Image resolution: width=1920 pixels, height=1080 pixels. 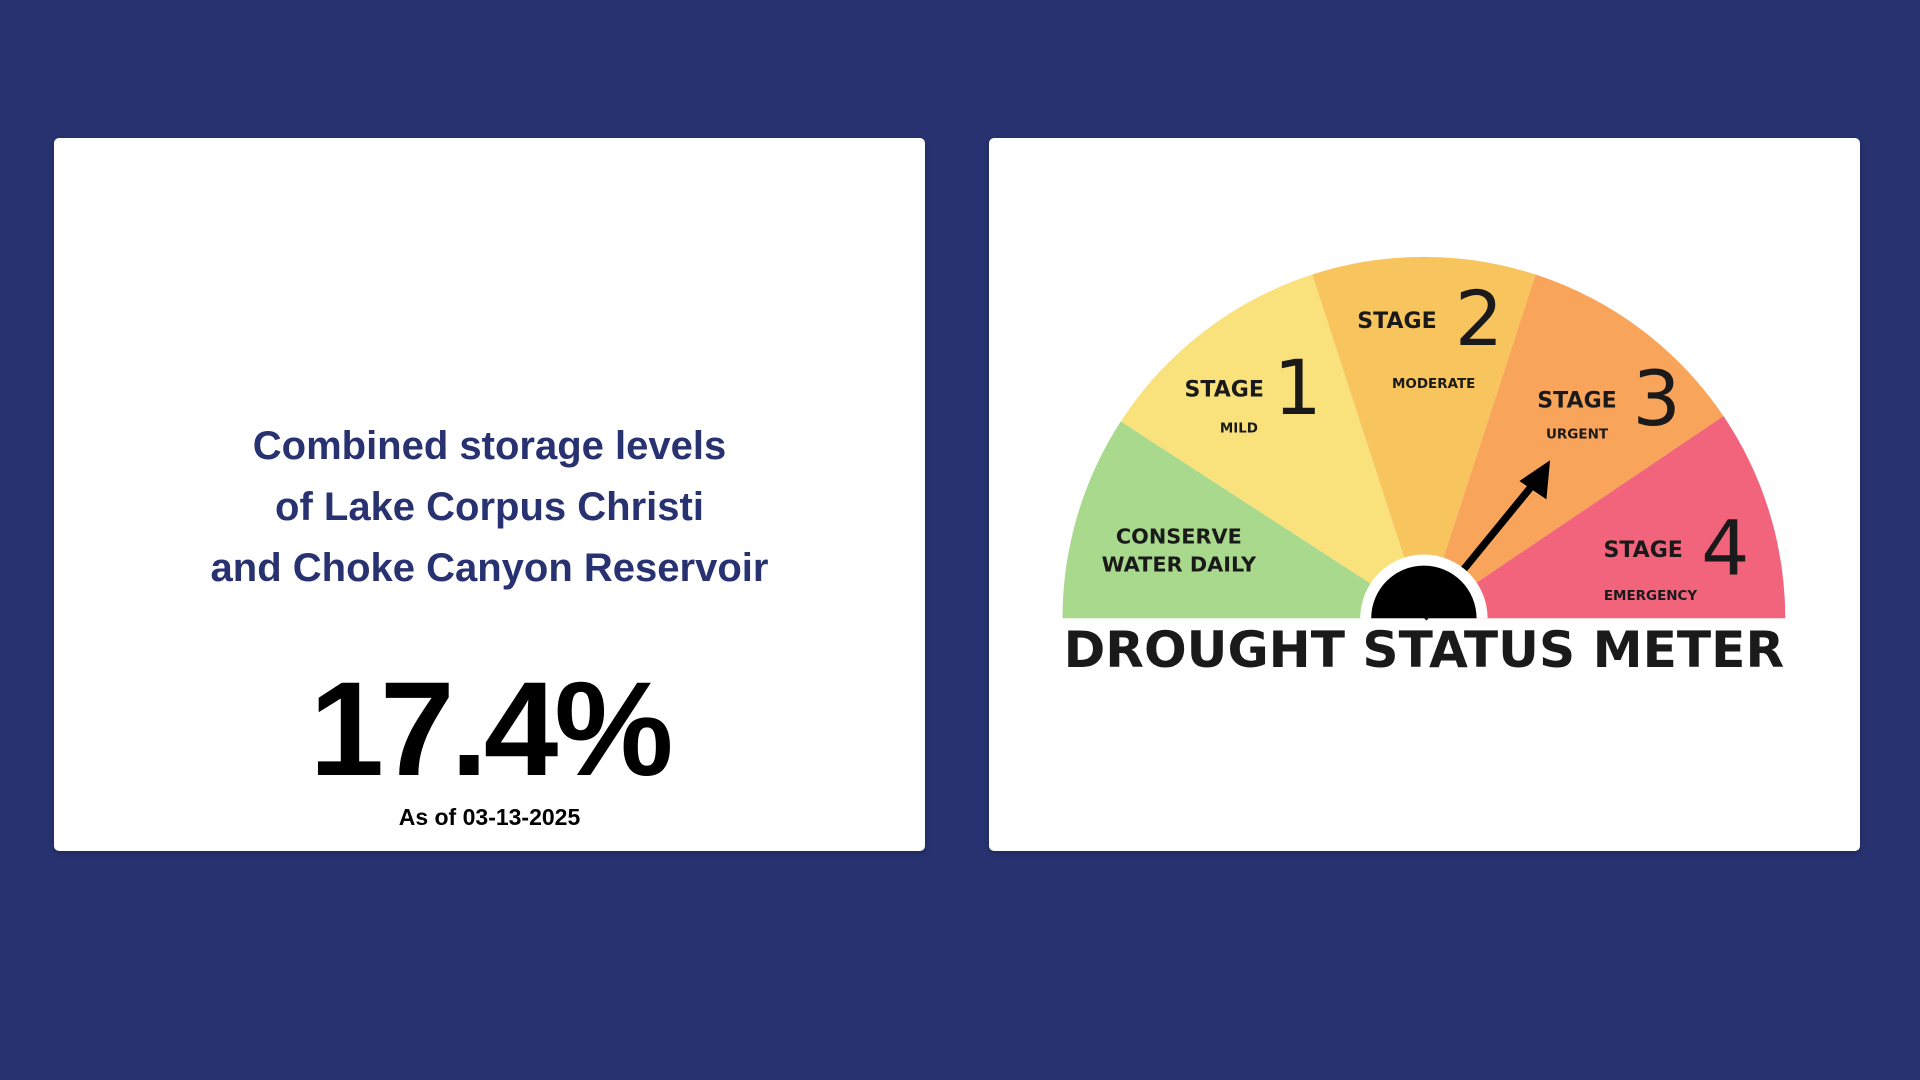 I want to click on stage-level: MILD, so click(x=1239, y=428).